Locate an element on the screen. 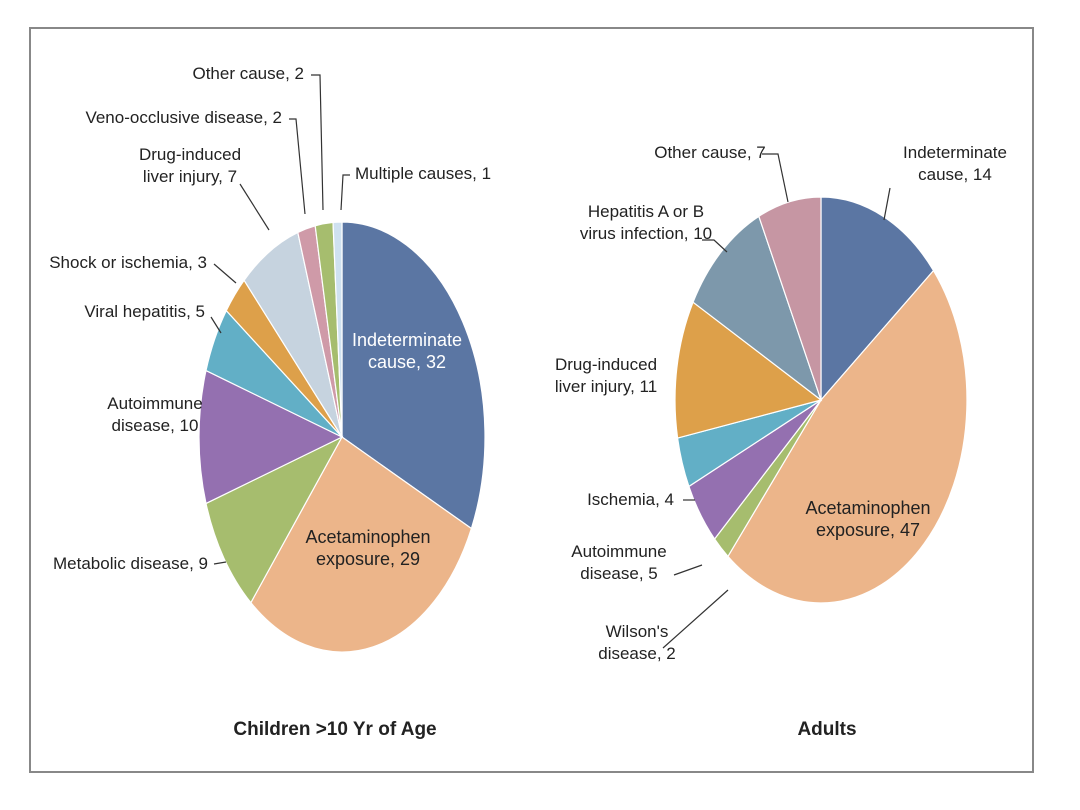 Image resolution: width=1080 pixels, height=810 pixels. children-leader-metabolic-disease is located at coordinates (220, 563).